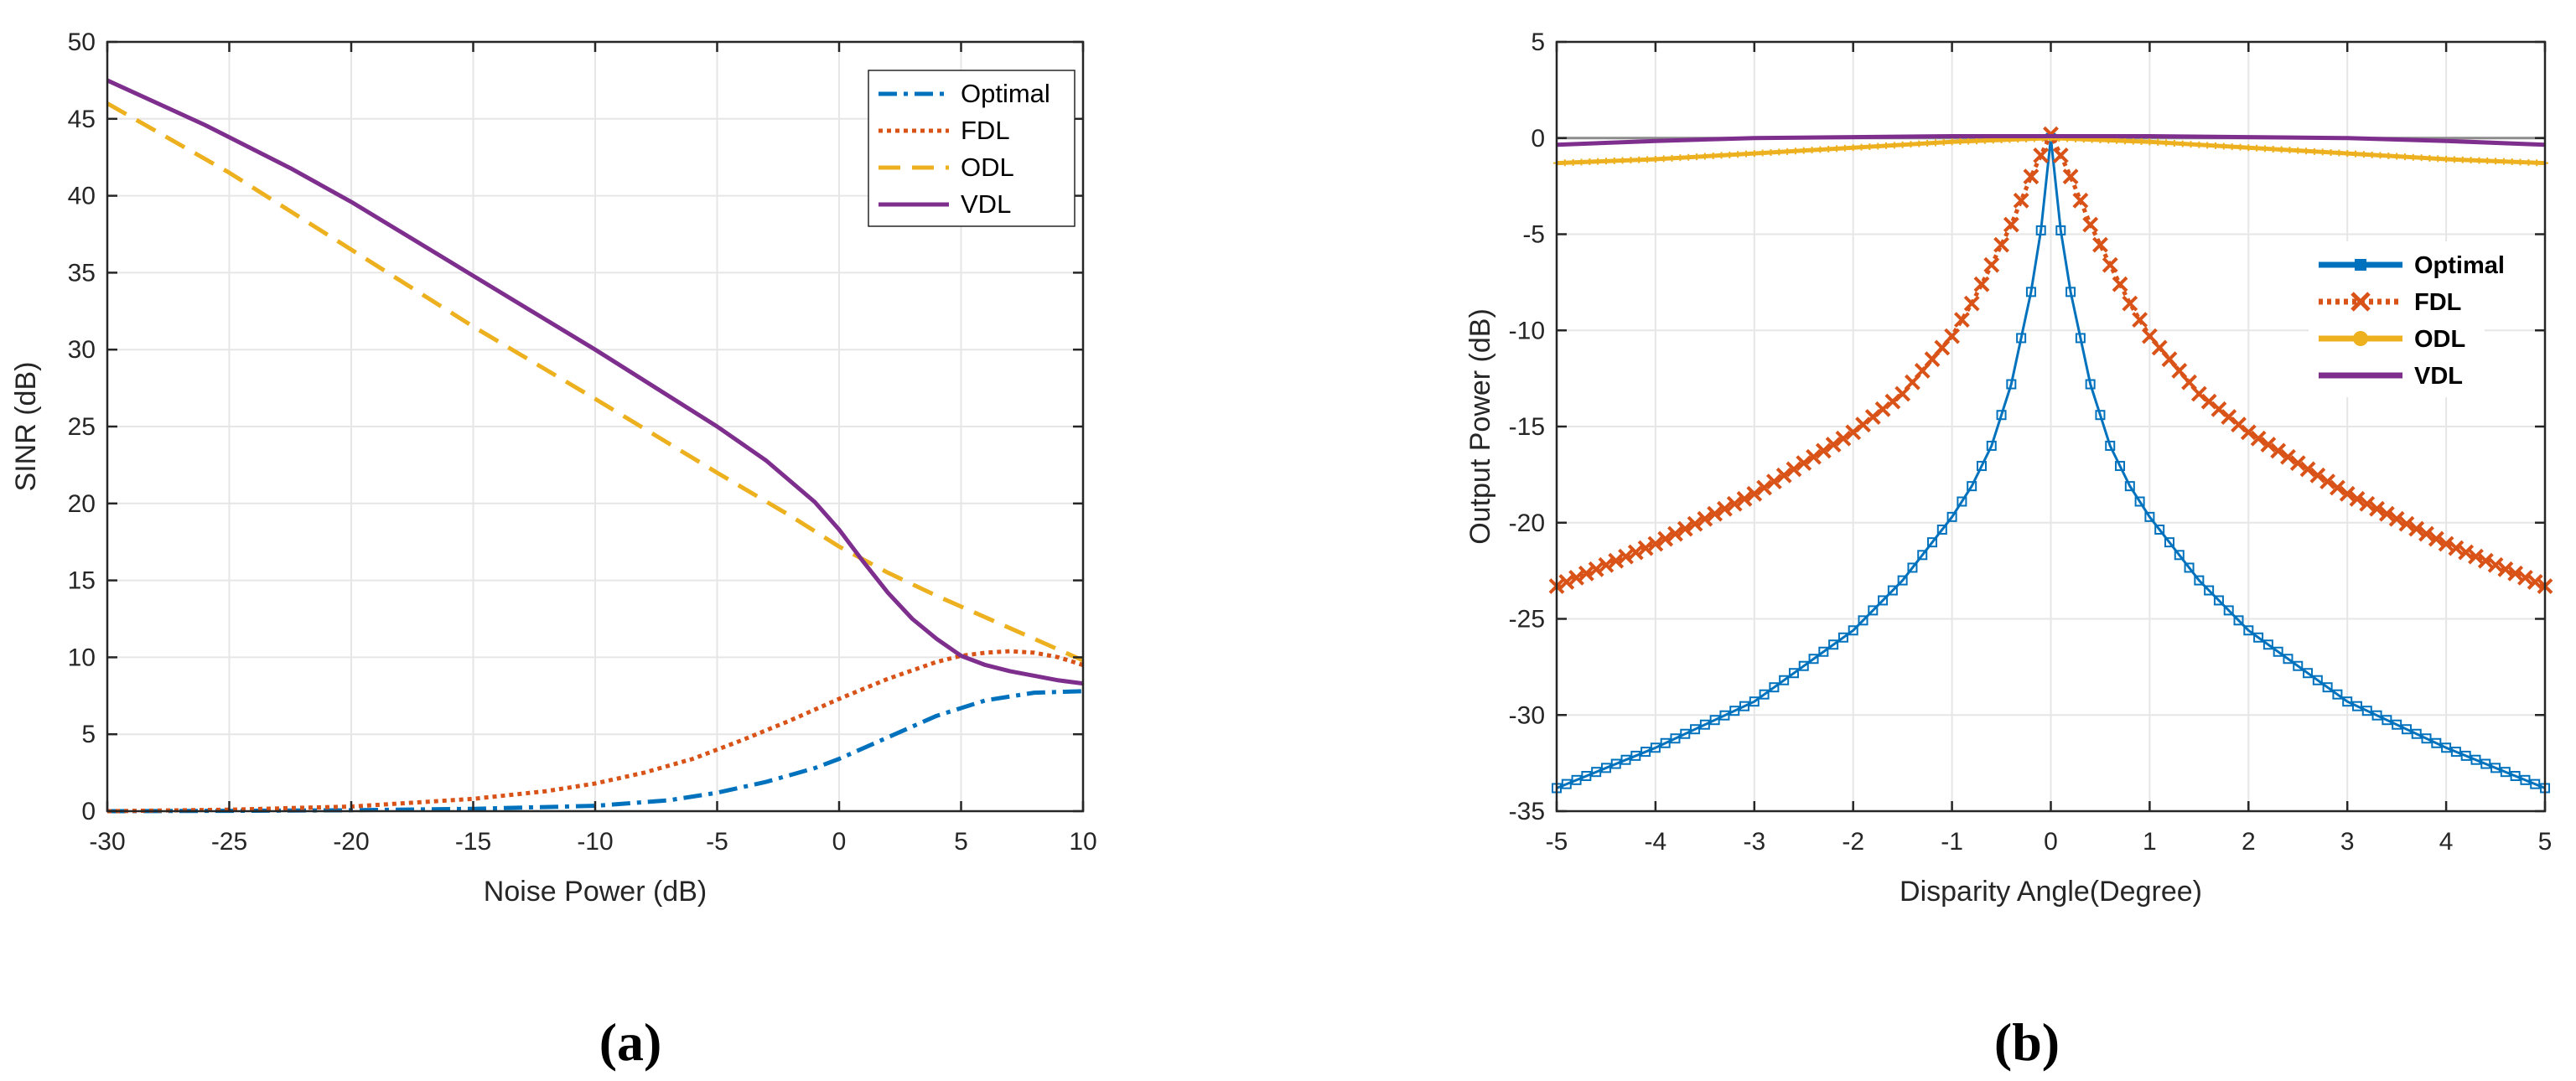 The image size is (2576, 1081). I want to click on series-line-optimal, so click(595, 751).